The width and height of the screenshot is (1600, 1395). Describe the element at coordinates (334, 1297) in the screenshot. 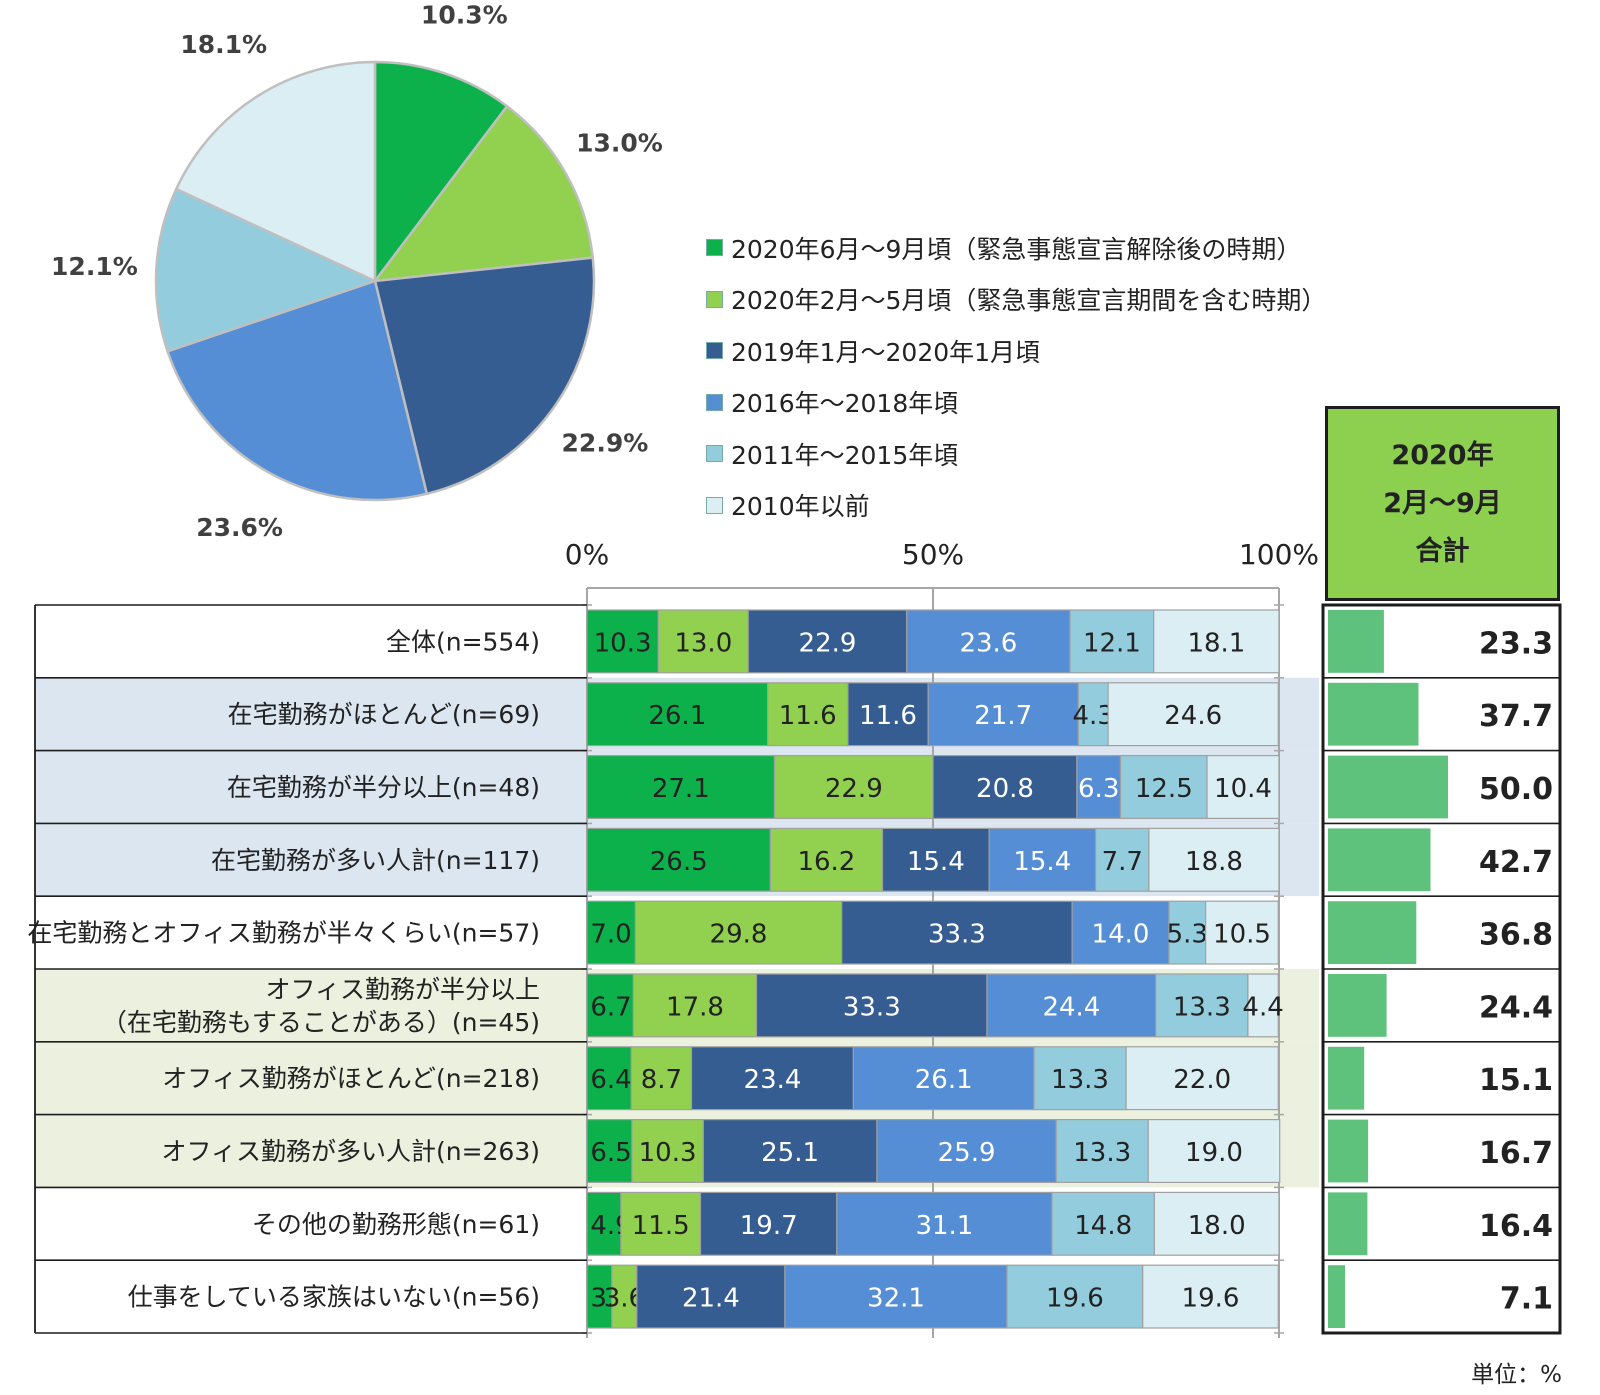

I see `category-label: 仕事をしている家族はいない(n=56)` at that location.